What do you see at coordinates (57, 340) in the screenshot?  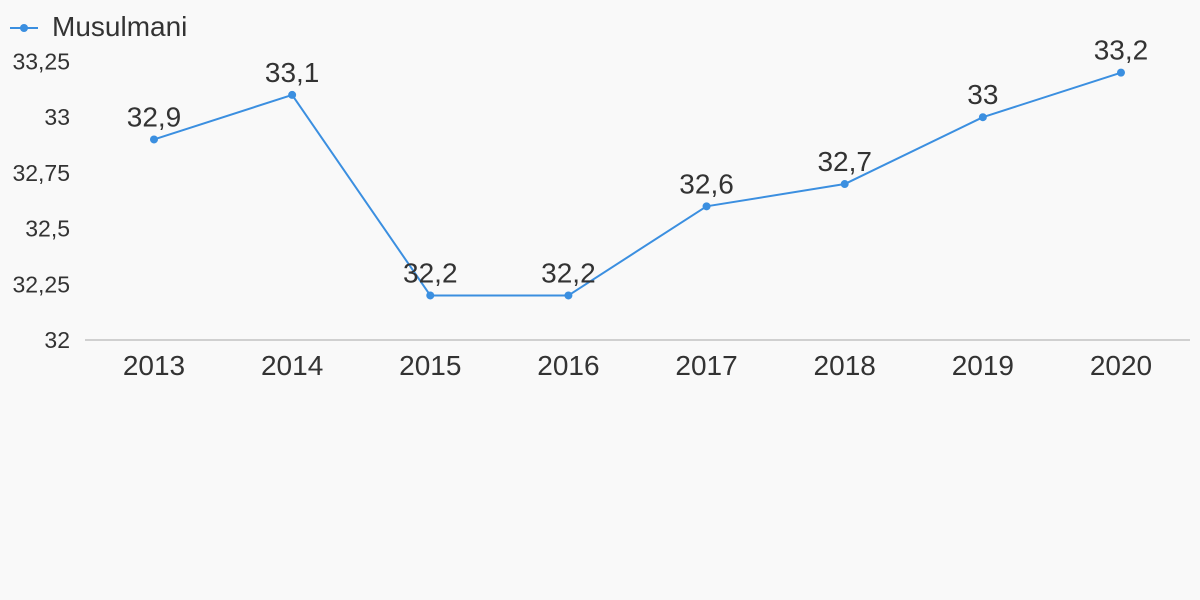 I see `y-tick-label: 32` at bounding box center [57, 340].